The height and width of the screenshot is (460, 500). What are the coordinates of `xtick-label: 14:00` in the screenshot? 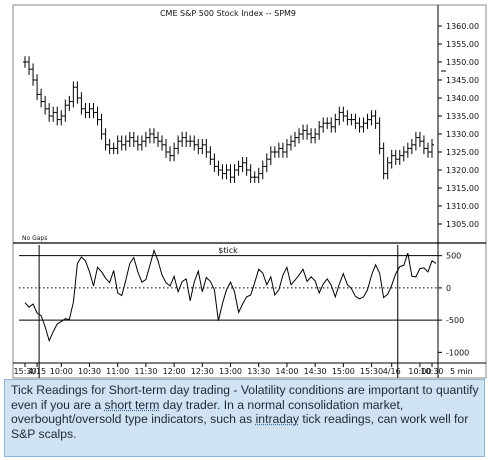 It's located at (286, 371).